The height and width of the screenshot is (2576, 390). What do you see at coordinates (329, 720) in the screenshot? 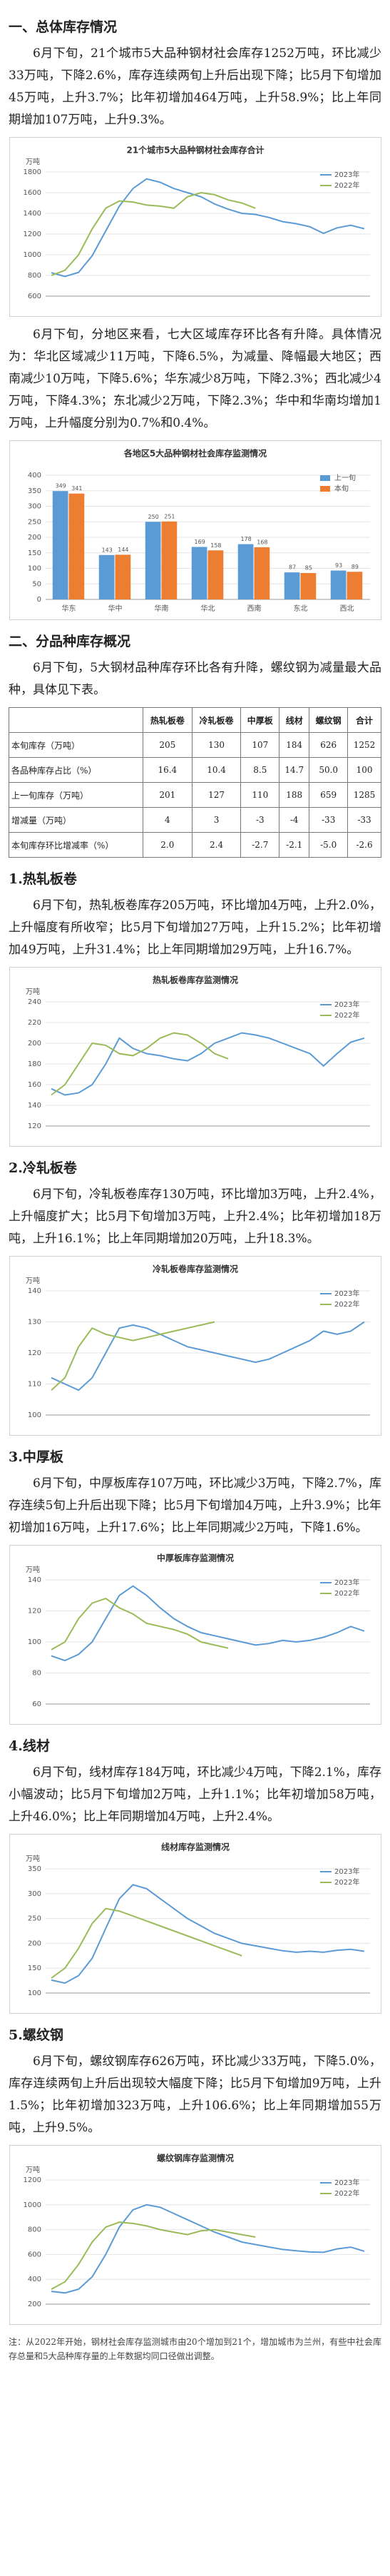
I see `header-cell: 螺纹钢` at bounding box center [329, 720].